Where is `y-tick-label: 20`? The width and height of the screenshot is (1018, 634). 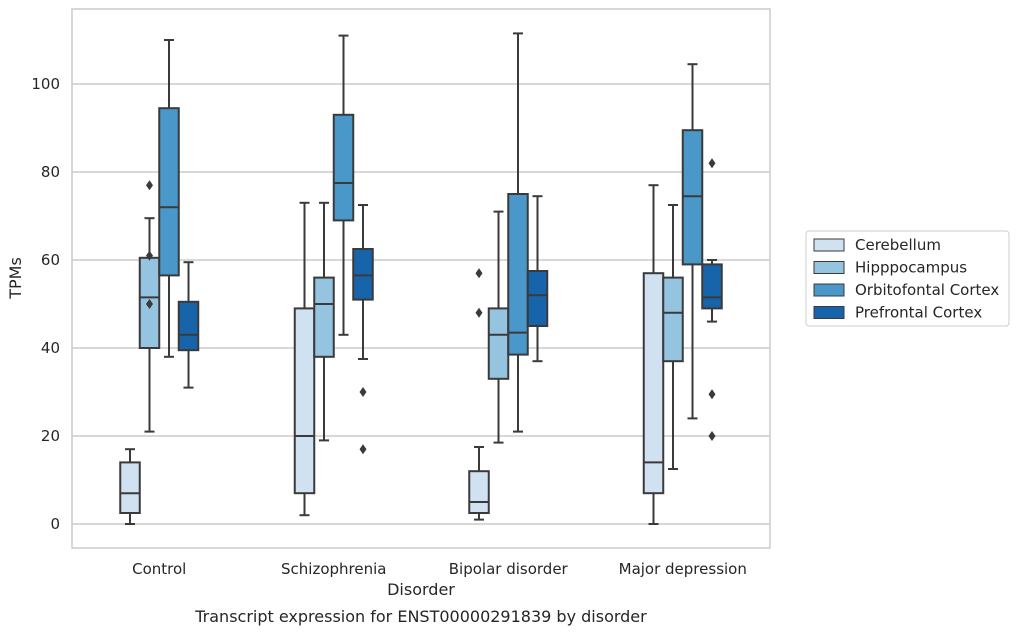
y-tick-label: 20 is located at coordinates (50, 436).